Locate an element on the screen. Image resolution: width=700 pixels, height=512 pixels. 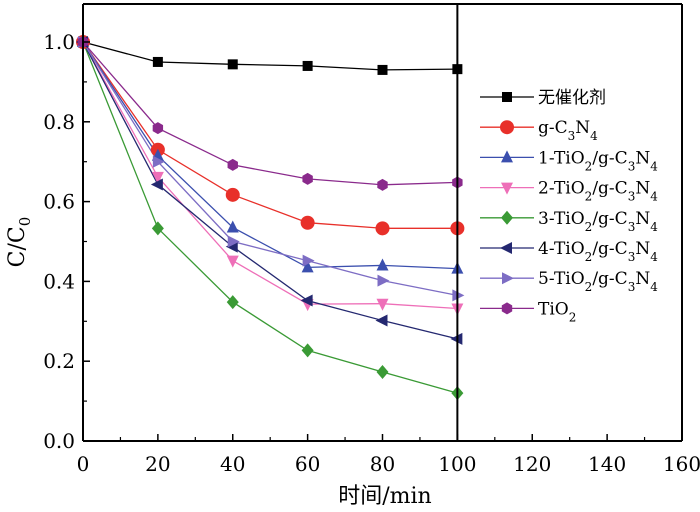
x-tick-label: 40 is located at coordinates (232, 464).